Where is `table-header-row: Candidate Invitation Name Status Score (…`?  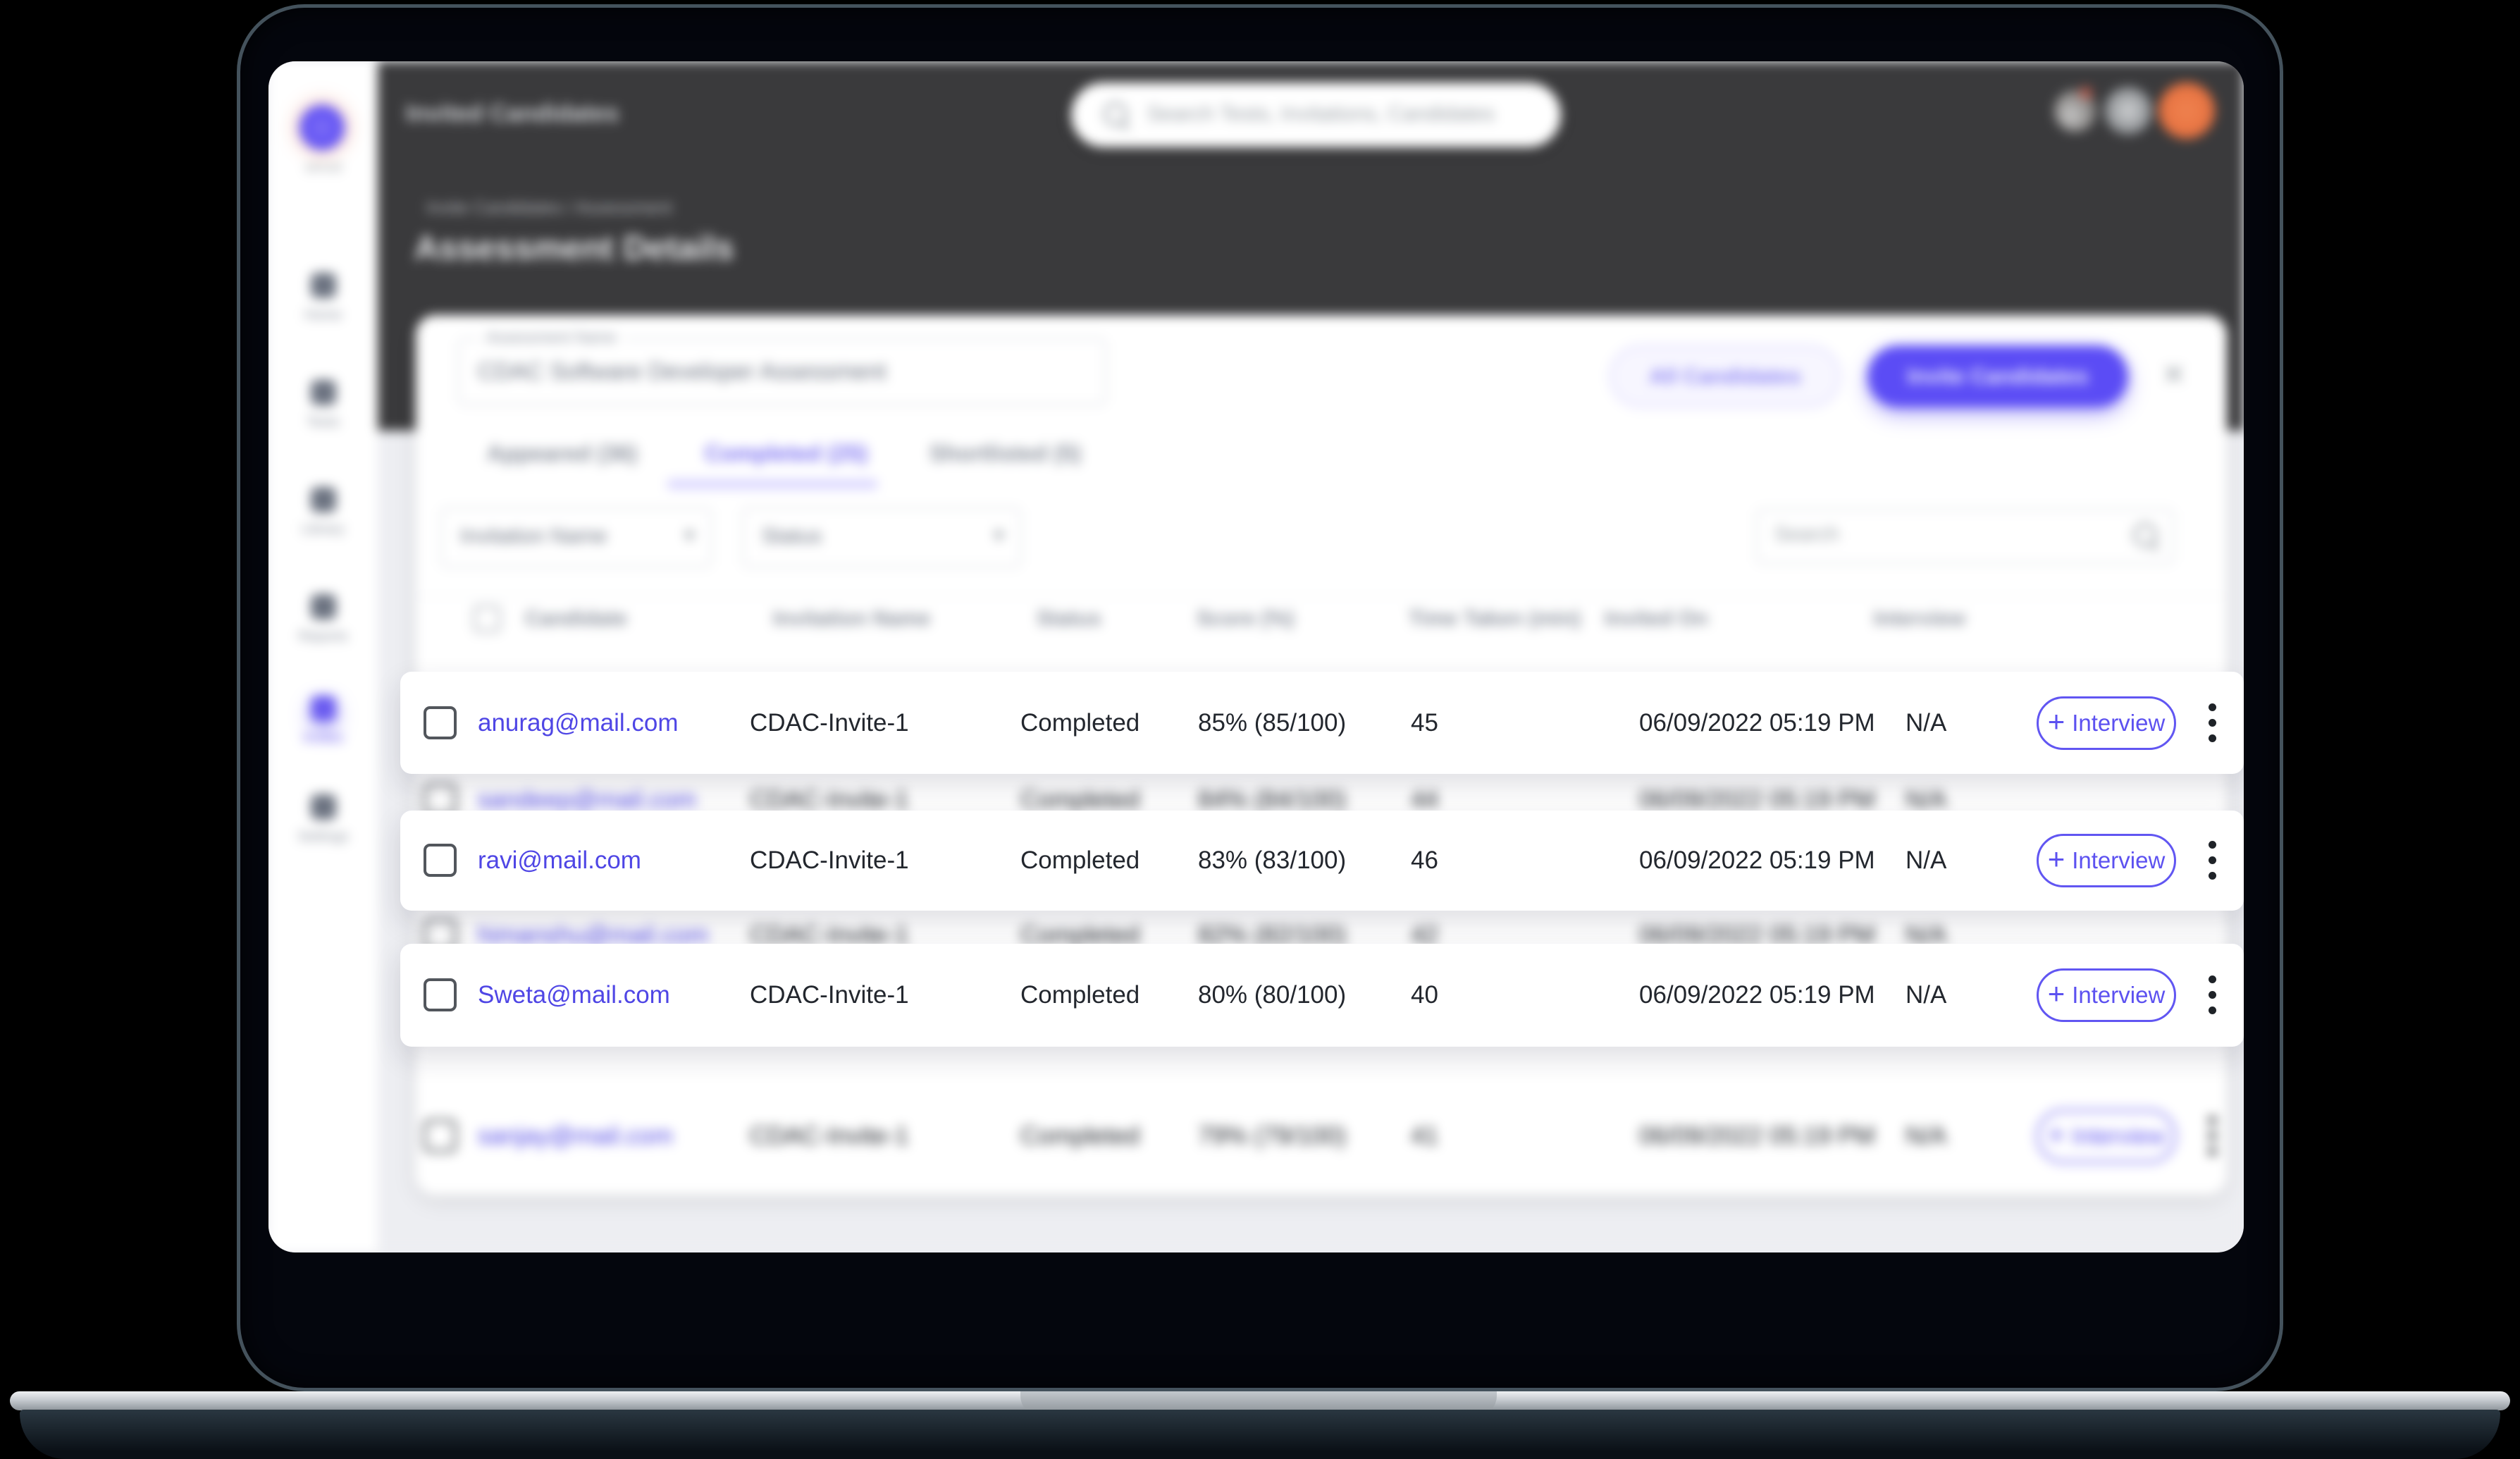
table-header-row: Candidate Invitation Name Status Score (… is located at coordinates (1321, 617).